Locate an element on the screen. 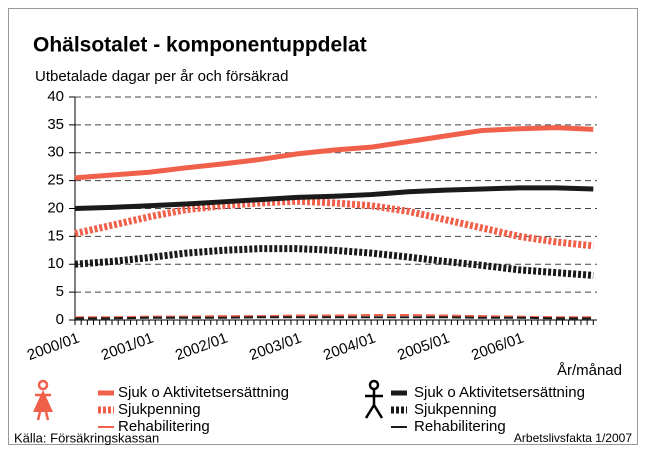  y-tick-label: 15 is located at coordinates (55, 235).